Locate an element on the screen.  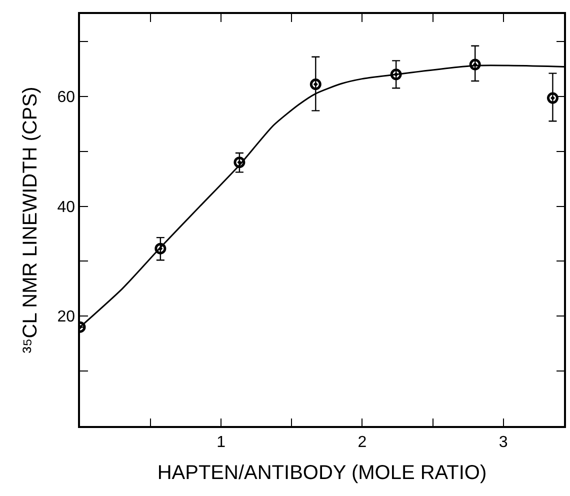
y-tick-label: 20 is located at coordinates (66, 317).